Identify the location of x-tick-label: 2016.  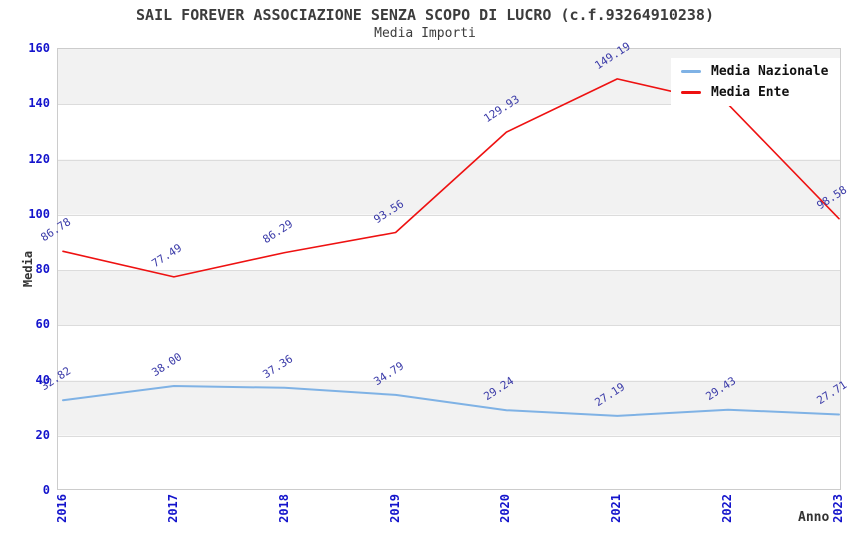
(62, 508).